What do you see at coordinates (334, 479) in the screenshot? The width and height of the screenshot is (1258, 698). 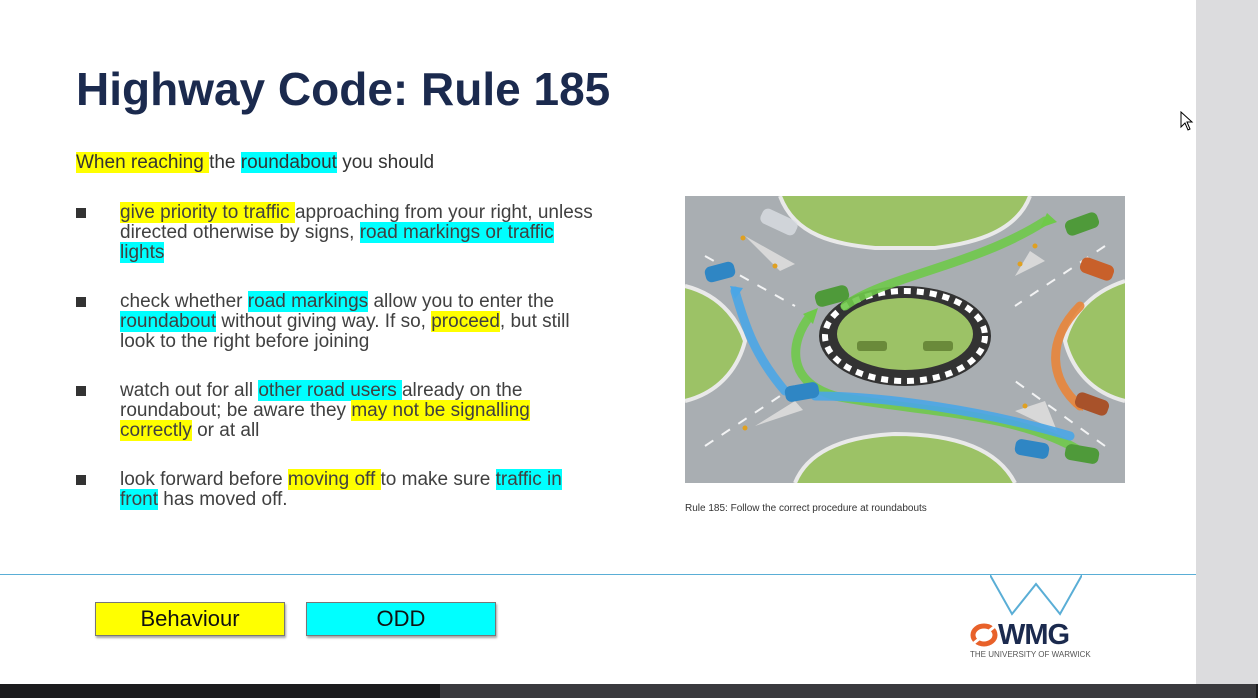 I see `behaviour-highlight: moving off` at bounding box center [334, 479].